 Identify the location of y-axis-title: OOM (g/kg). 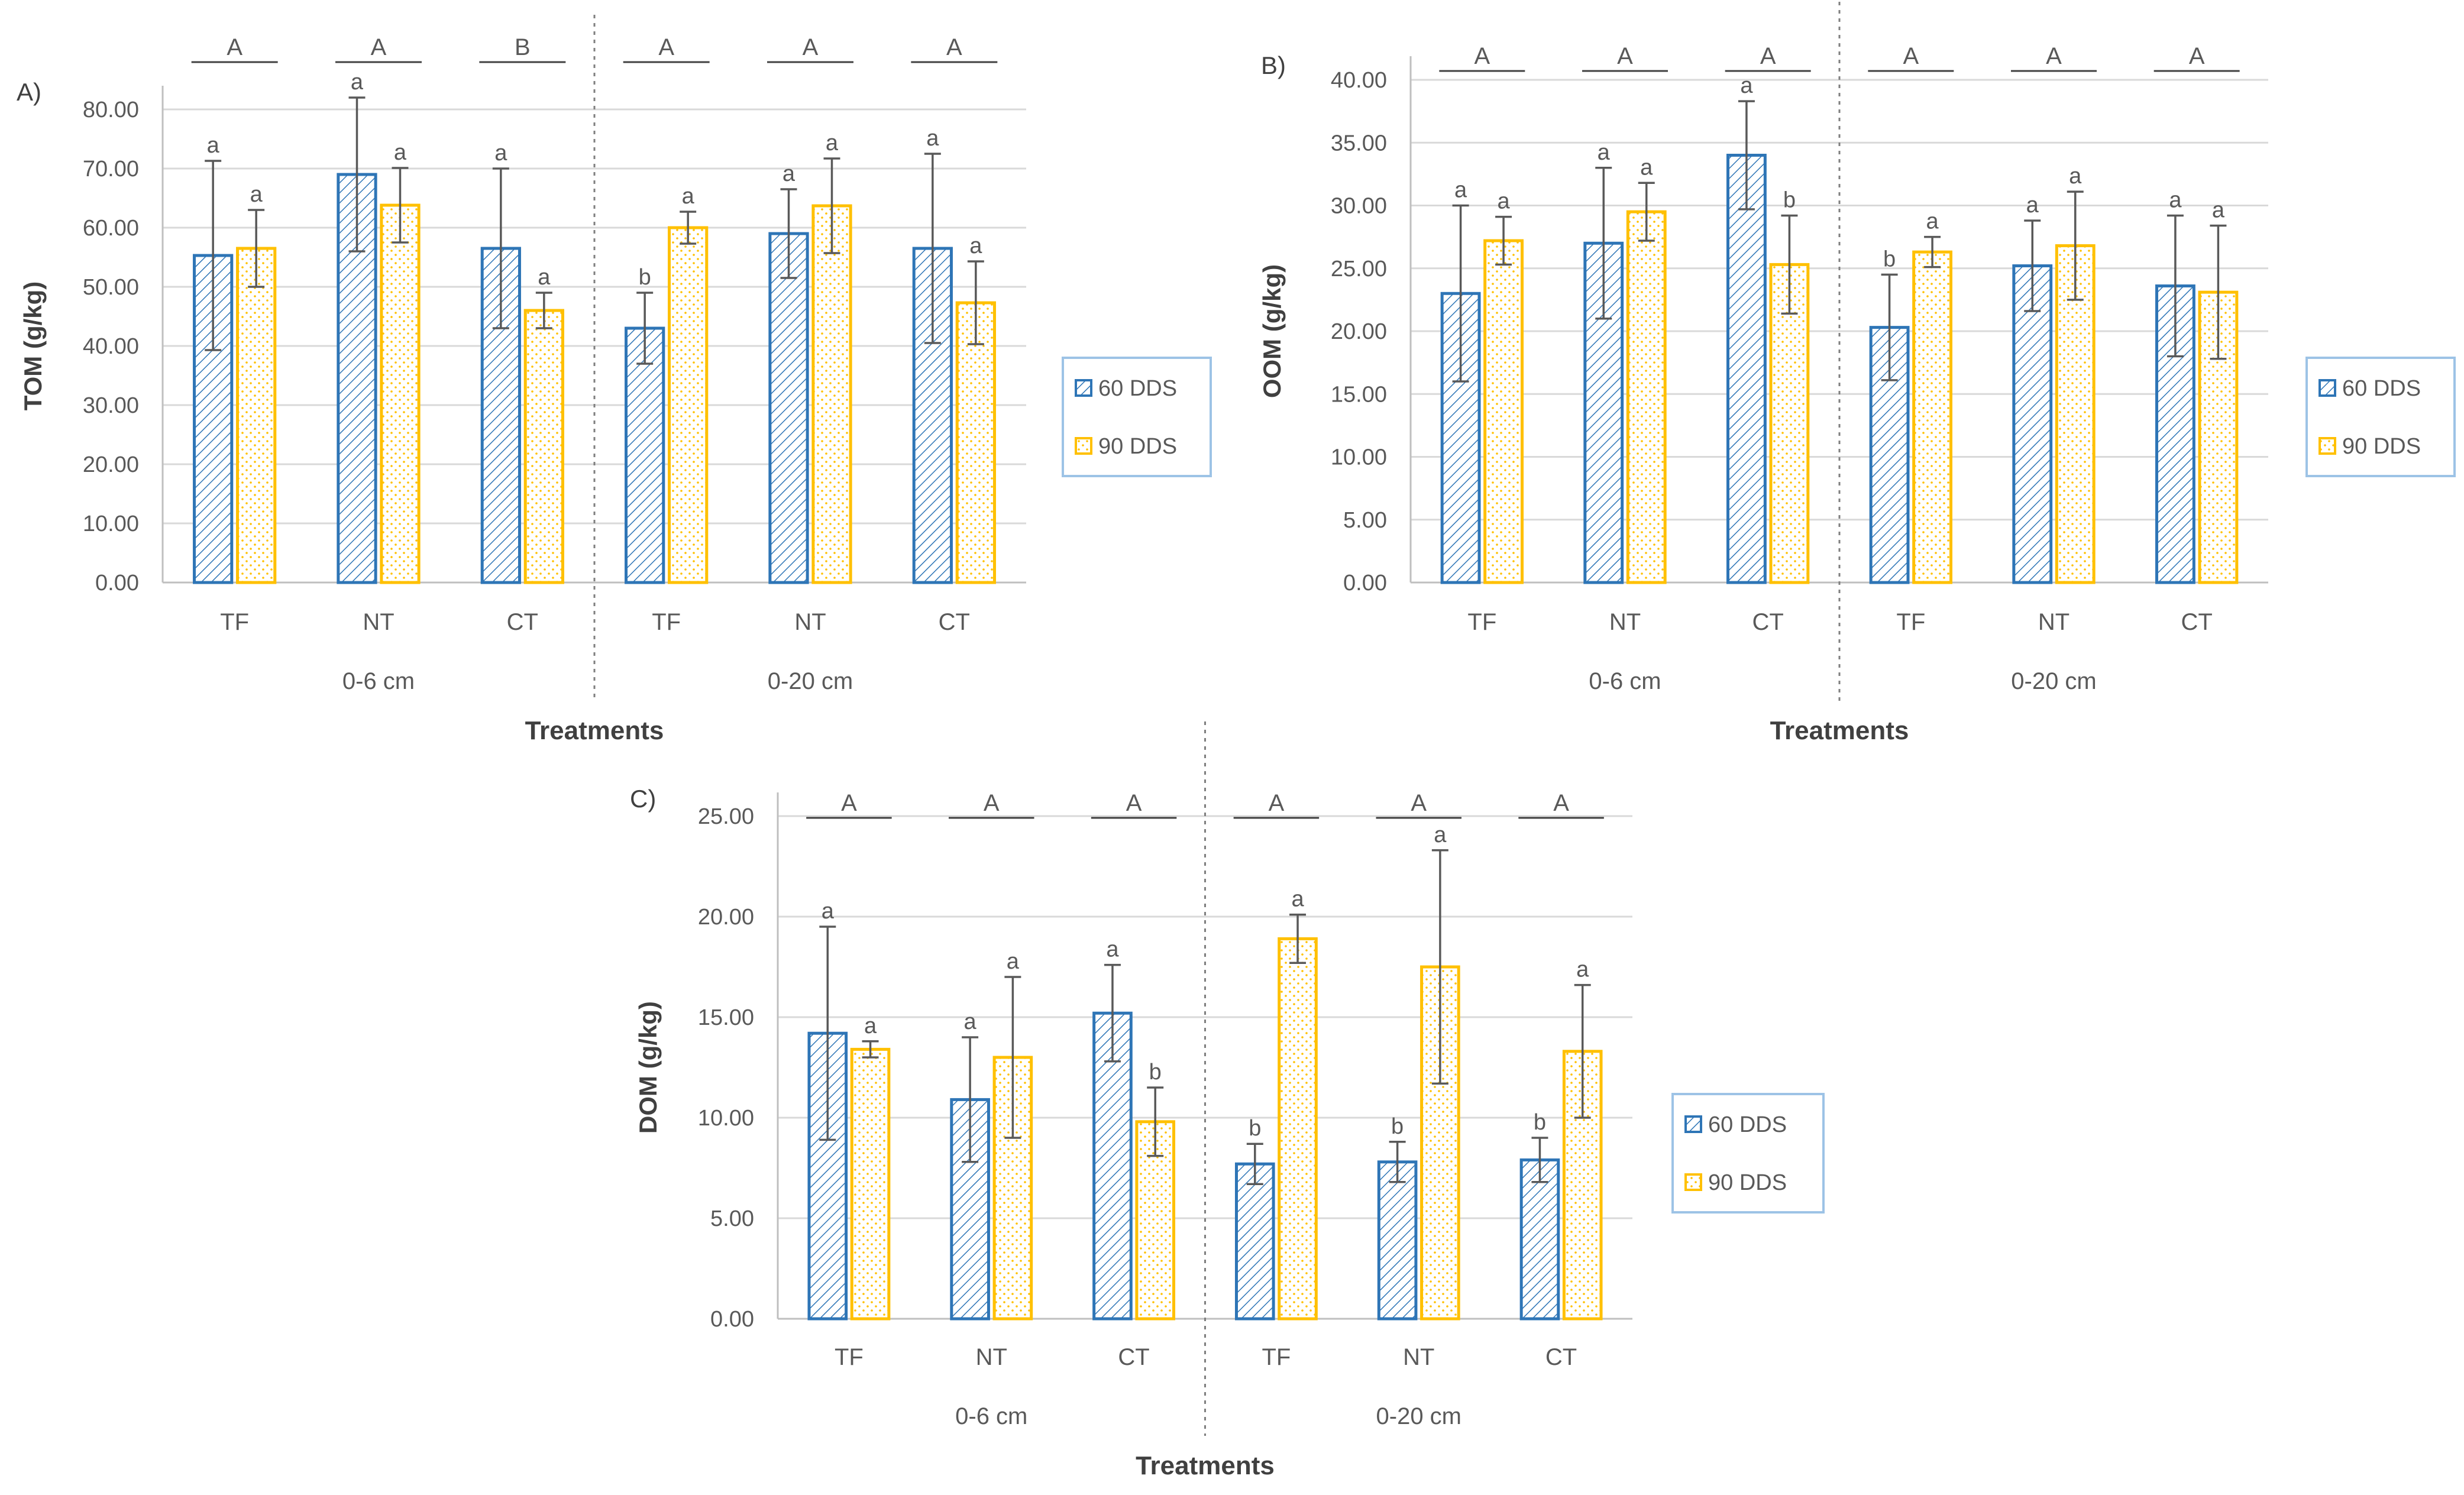
(1272, 331).